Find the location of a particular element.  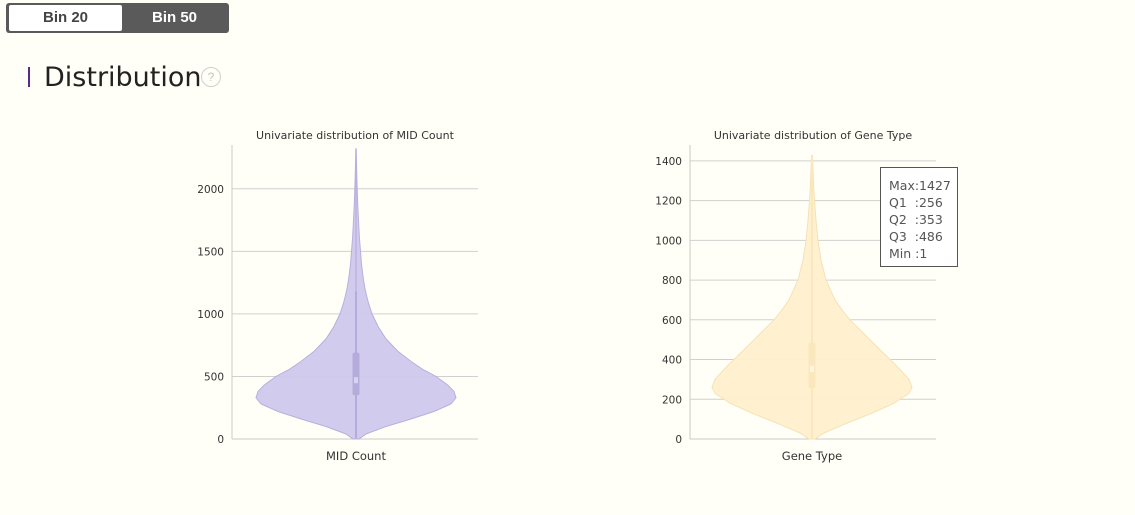

chart-1-iqr-box is located at coordinates (356, 374).